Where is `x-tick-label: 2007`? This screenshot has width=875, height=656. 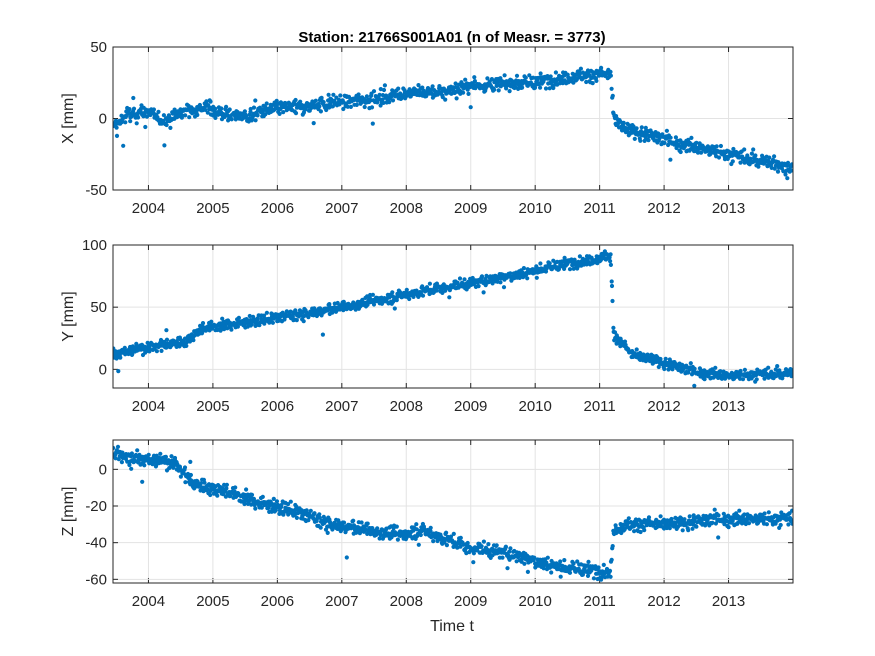
x-tick-label: 2007 is located at coordinates (341, 406).